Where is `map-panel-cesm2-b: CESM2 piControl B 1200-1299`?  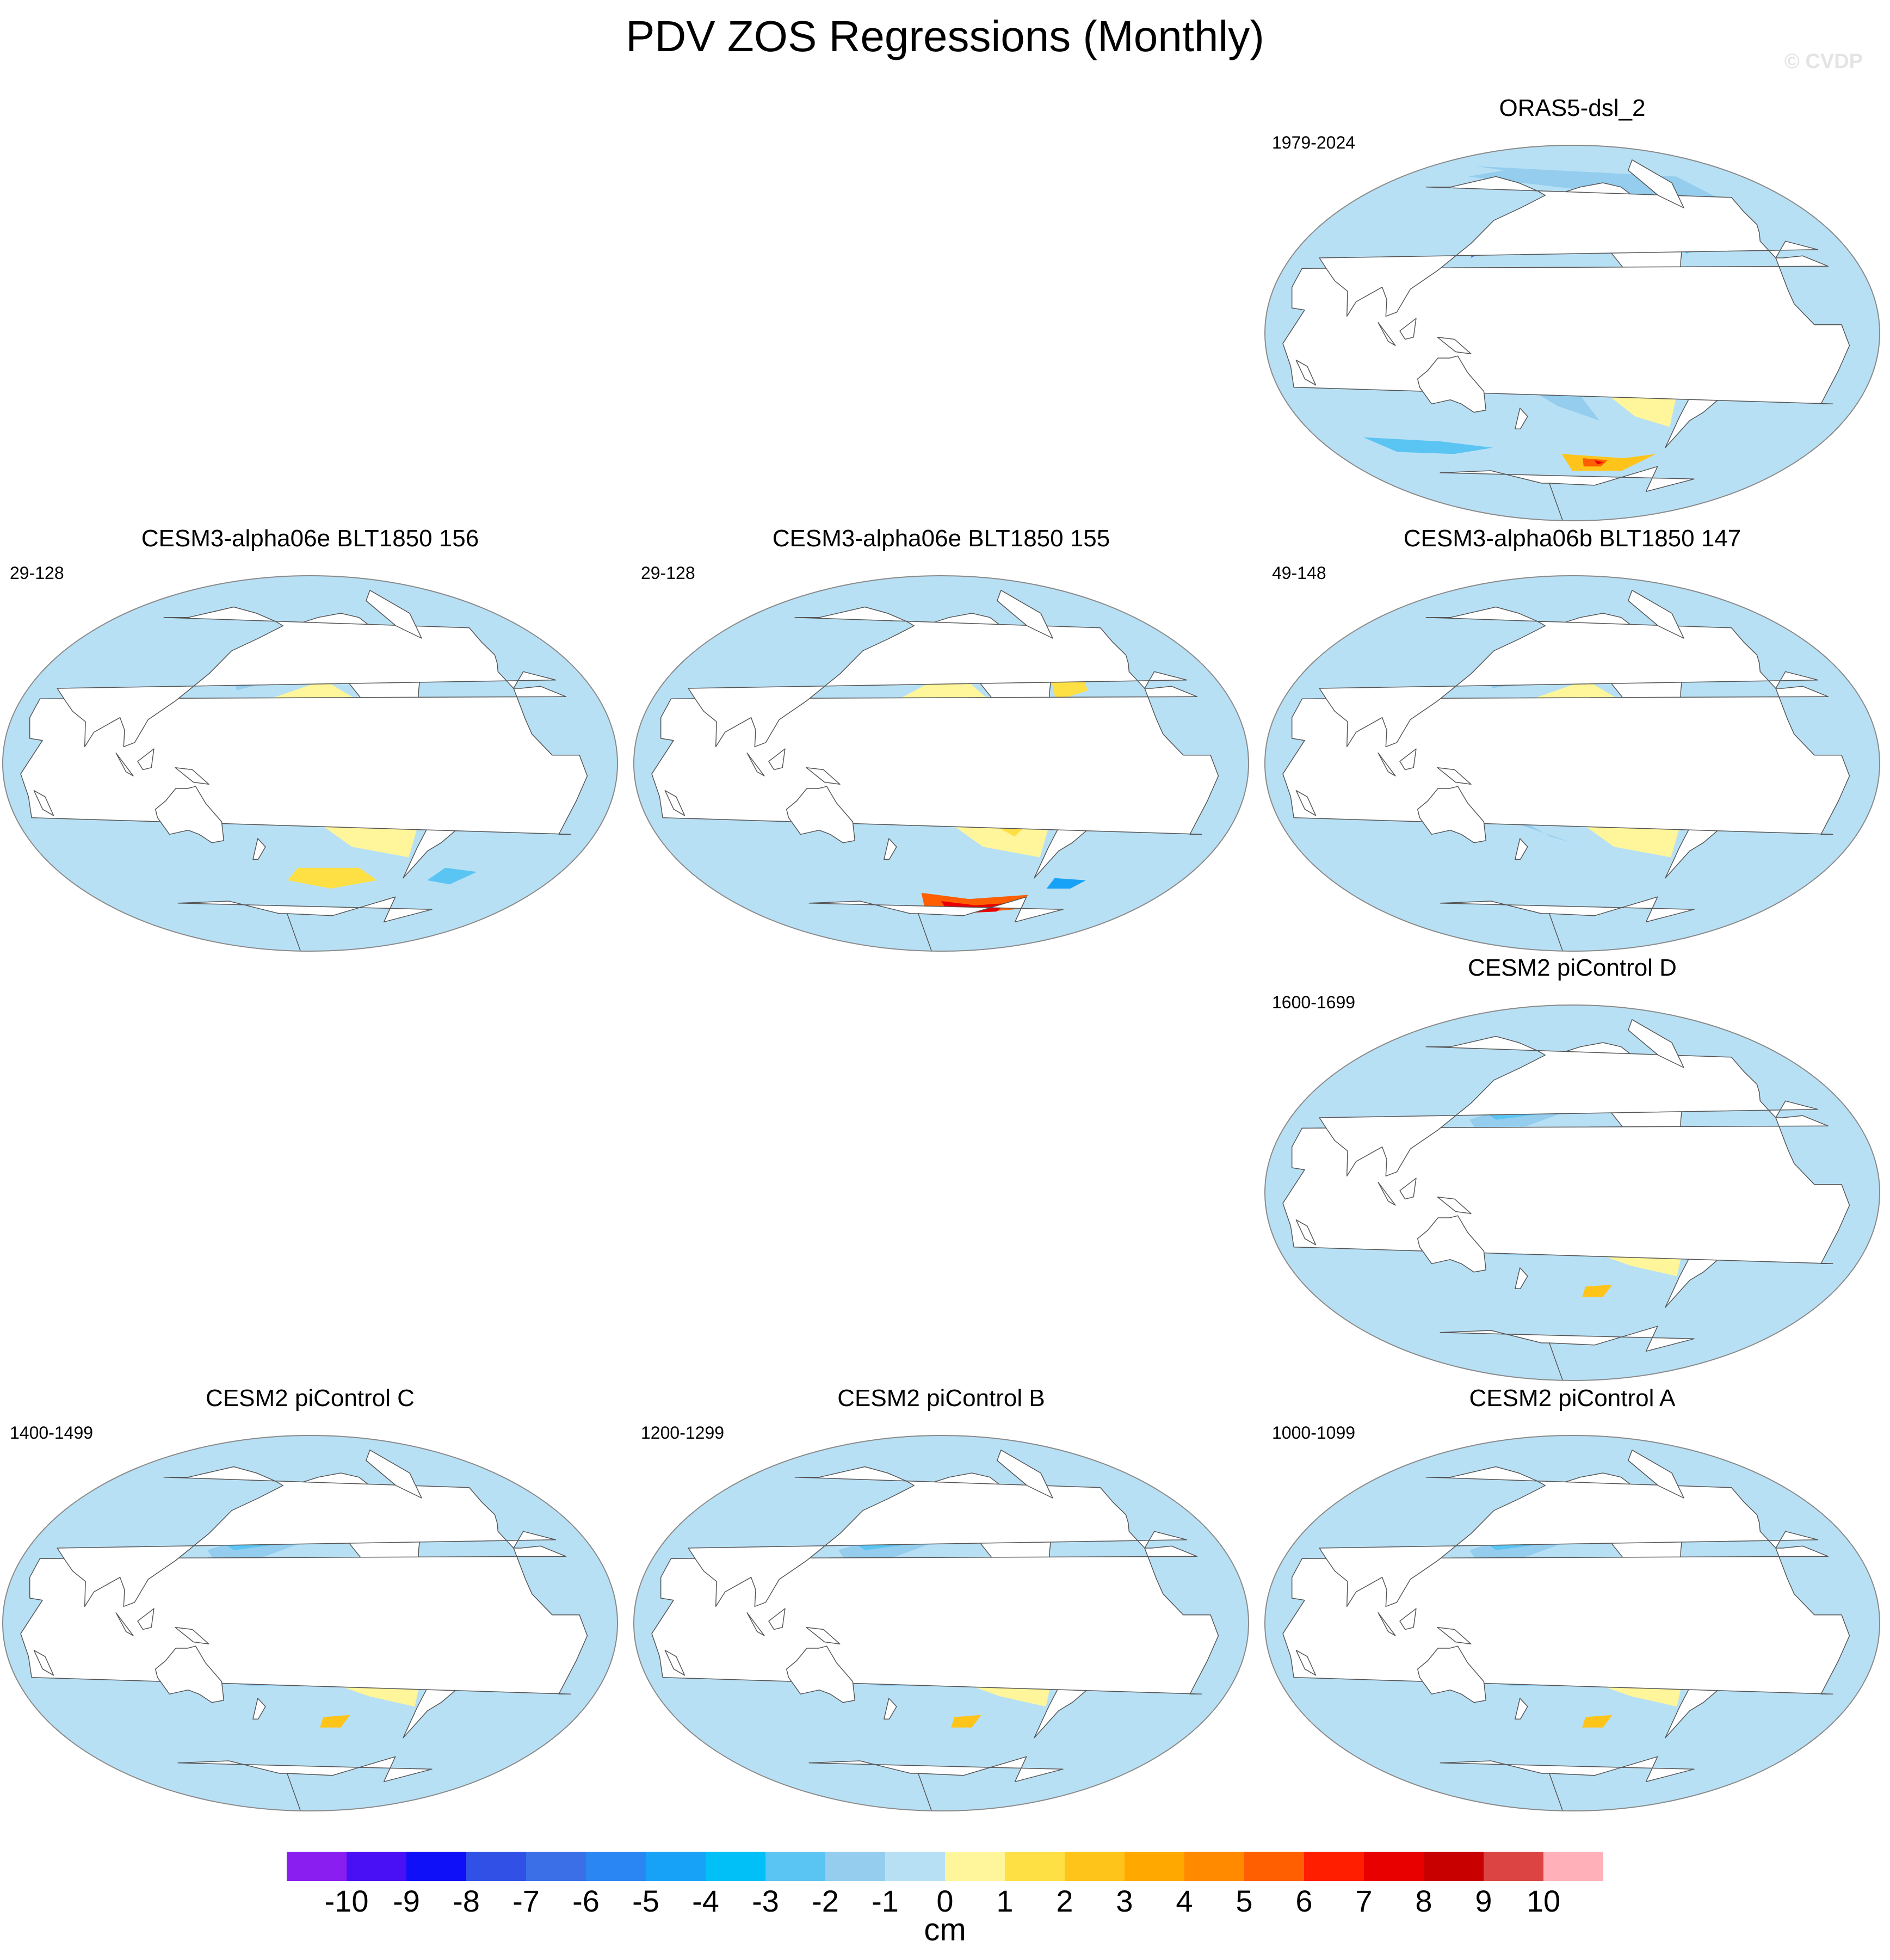 map-panel-cesm2-b: CESM2 piControl B 1200-1299 is located at coordinates (941, 1599).